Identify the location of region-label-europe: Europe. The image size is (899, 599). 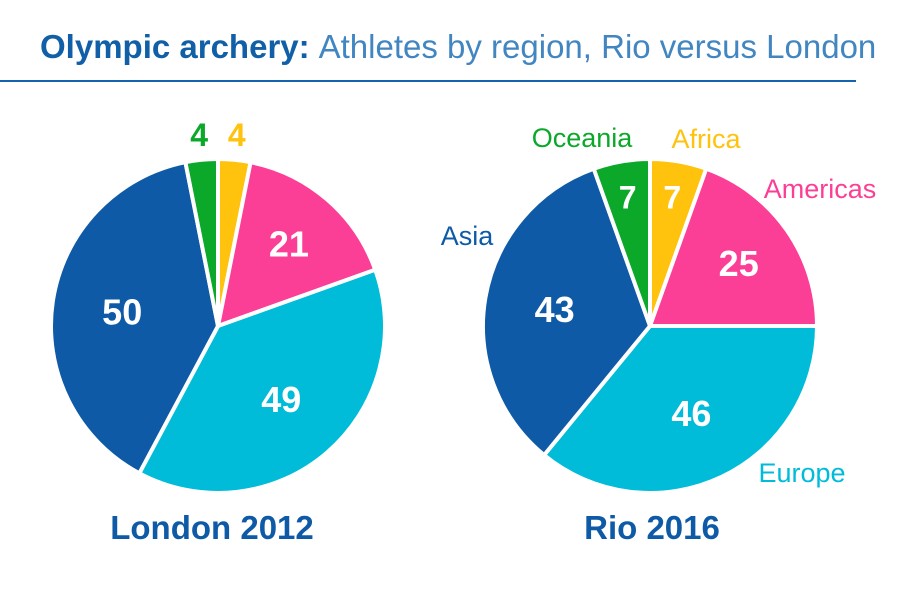
(801, 473).